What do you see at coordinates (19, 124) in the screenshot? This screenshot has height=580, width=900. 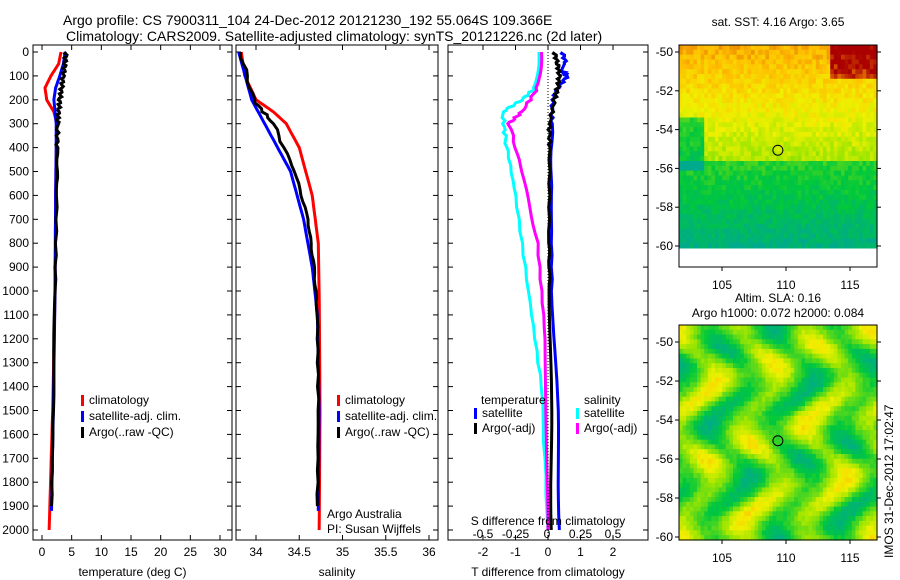 I see `y-tick-label: 300` at bounding box center [19, 124].